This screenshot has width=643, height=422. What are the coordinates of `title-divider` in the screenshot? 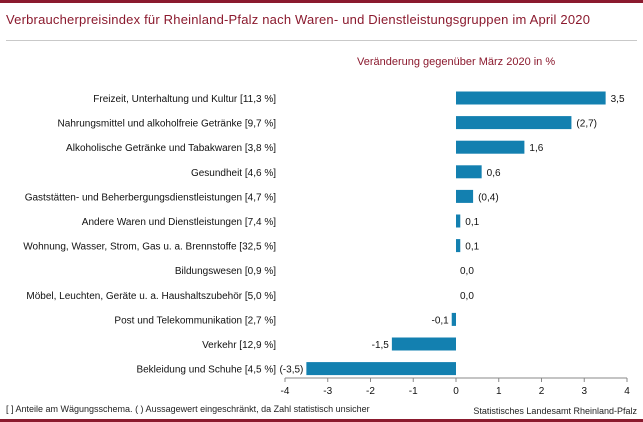 It's located at (321, 40).